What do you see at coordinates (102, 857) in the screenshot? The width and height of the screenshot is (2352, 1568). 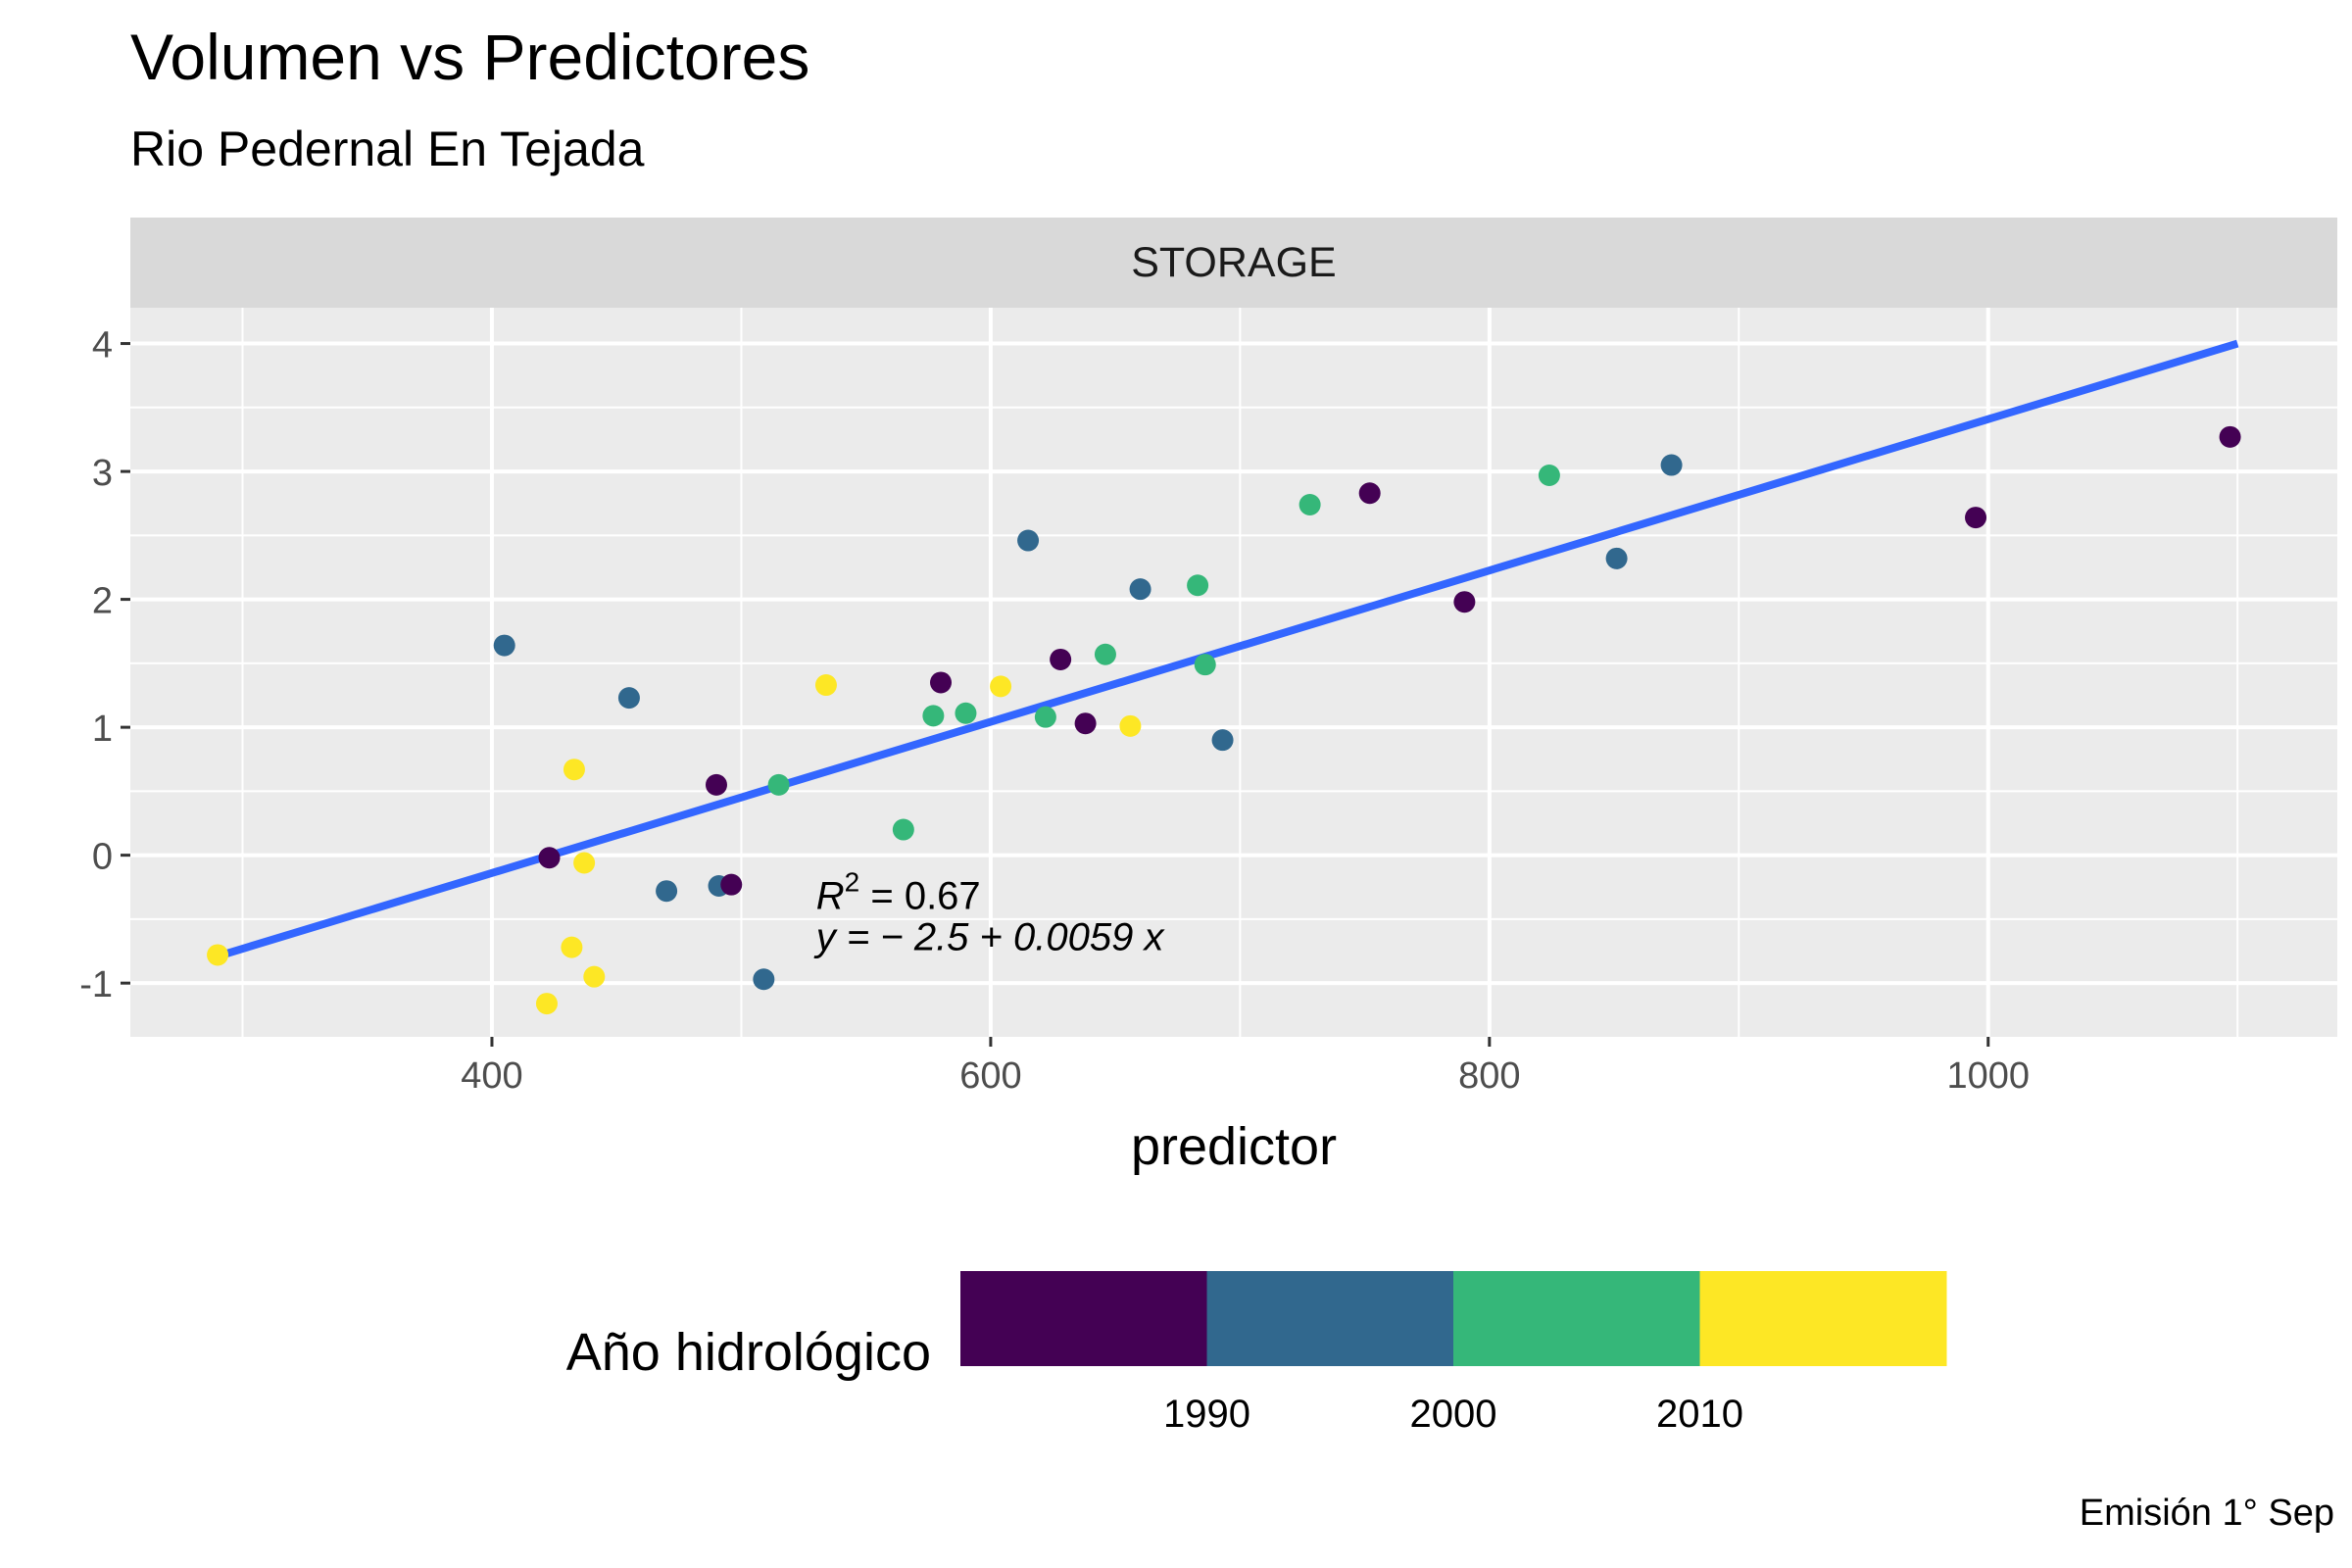 I see `y-tick-label: 0` at bounding box center [102, 857].